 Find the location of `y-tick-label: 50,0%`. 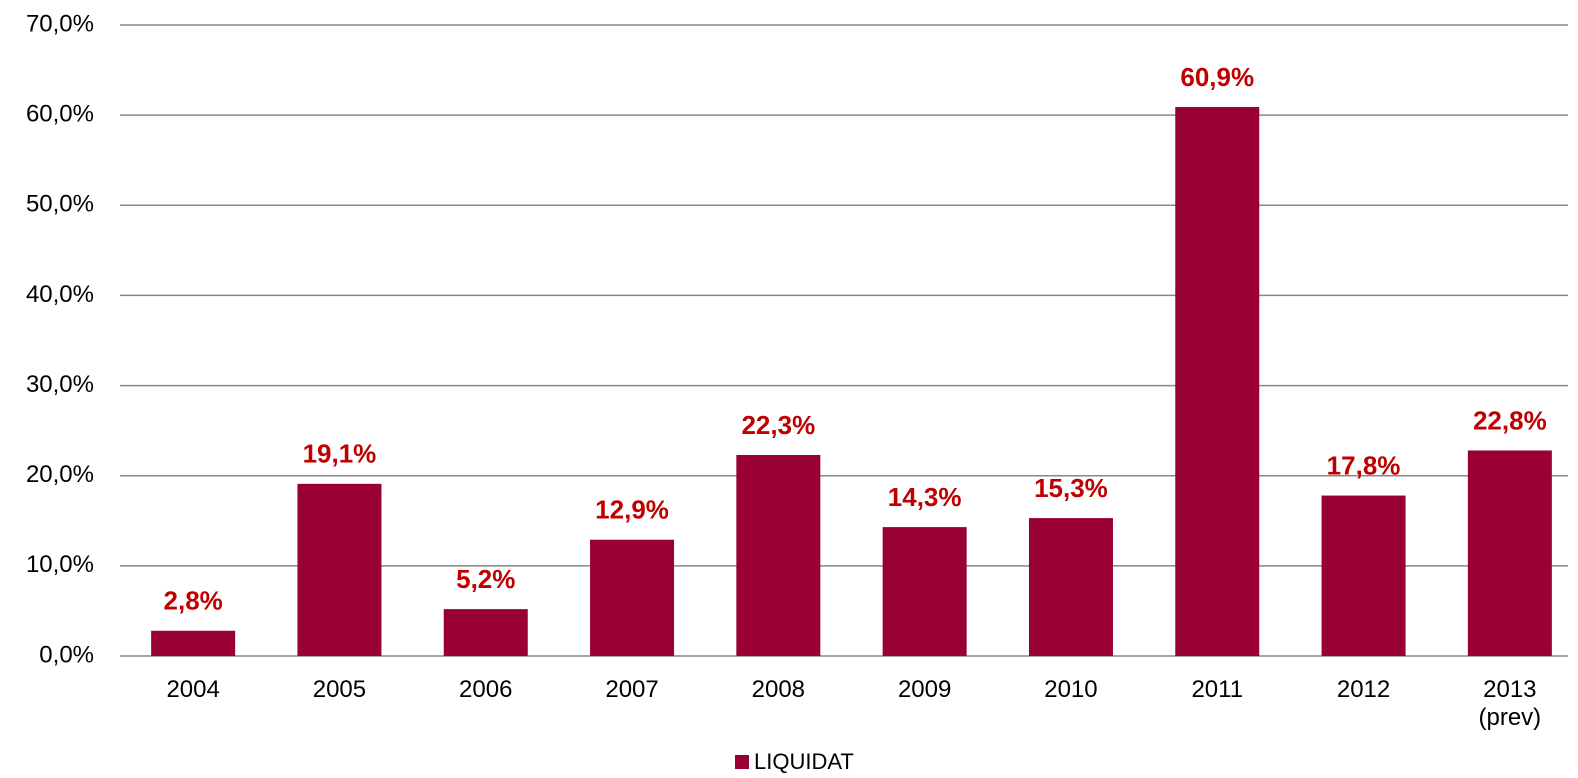

y-tick-label: 50,0% is located at coordinates (60, 204).